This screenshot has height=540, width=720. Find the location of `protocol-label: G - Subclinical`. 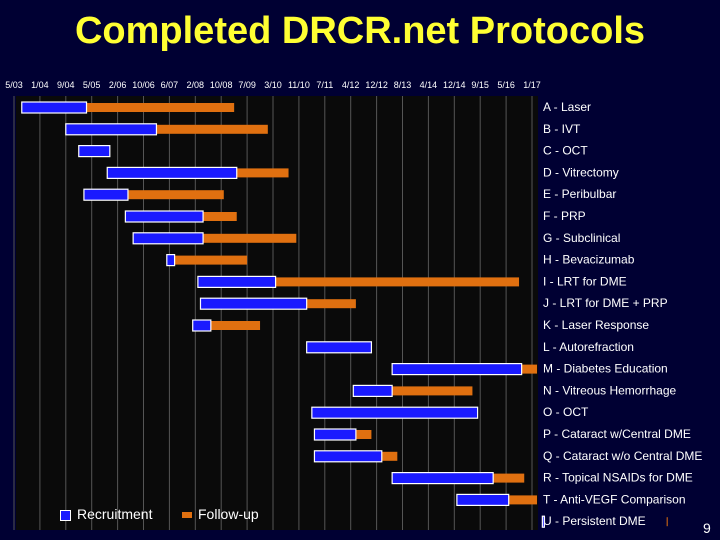

protocol-label: G - Subclinical is located at coordinates (581, 238).